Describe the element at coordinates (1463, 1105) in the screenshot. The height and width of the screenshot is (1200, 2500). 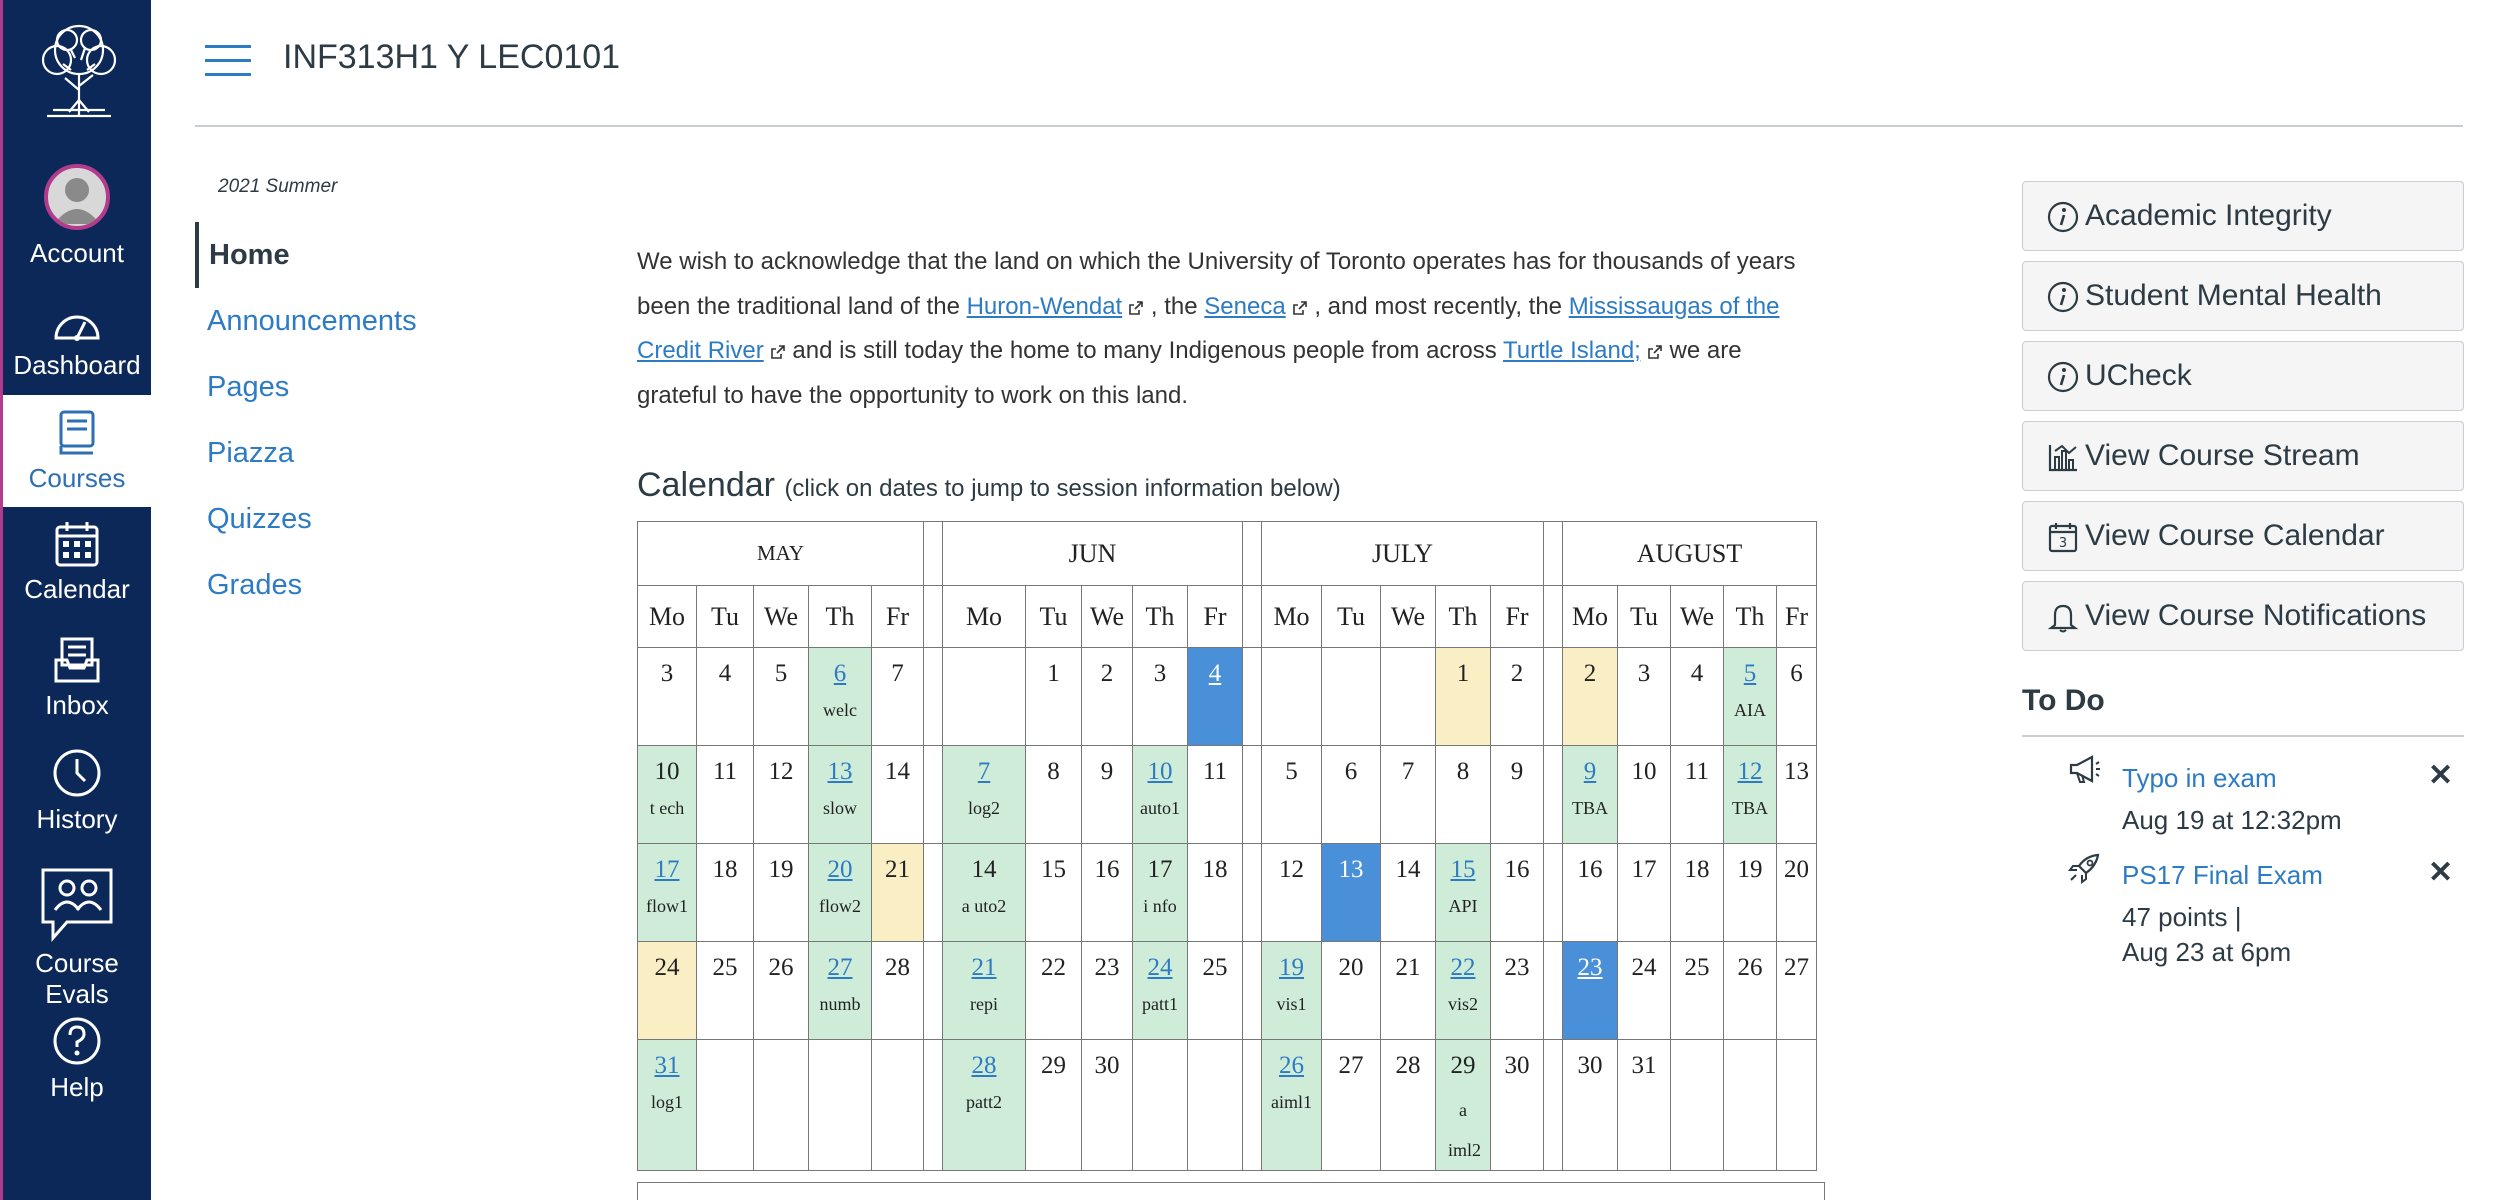
I see `calendar-day-cell: 29 a iml2` at that location.